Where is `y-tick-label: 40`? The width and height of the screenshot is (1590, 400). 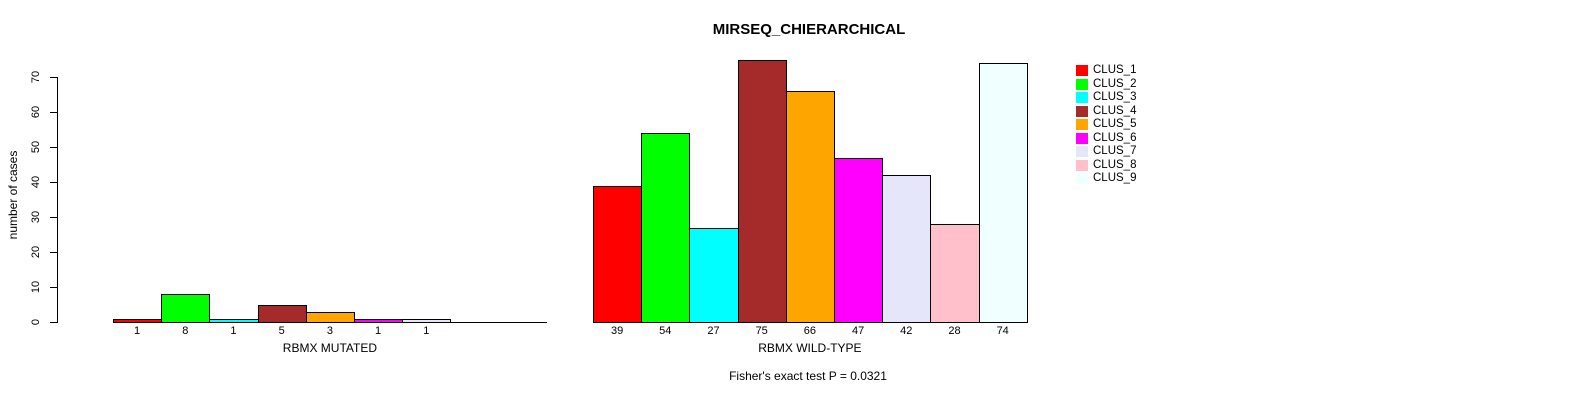 y-tick-label: 40 is located at coordinates (36, 182).